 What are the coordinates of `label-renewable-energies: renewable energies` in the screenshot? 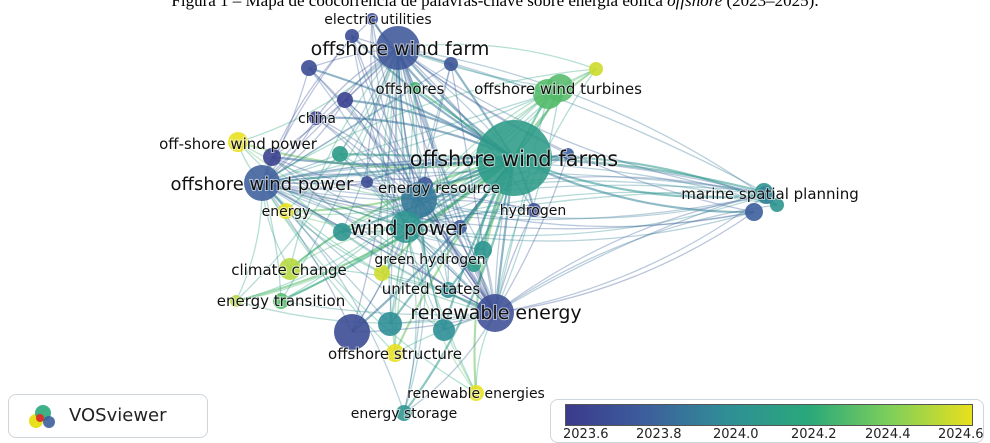 It's located at (476, 394).